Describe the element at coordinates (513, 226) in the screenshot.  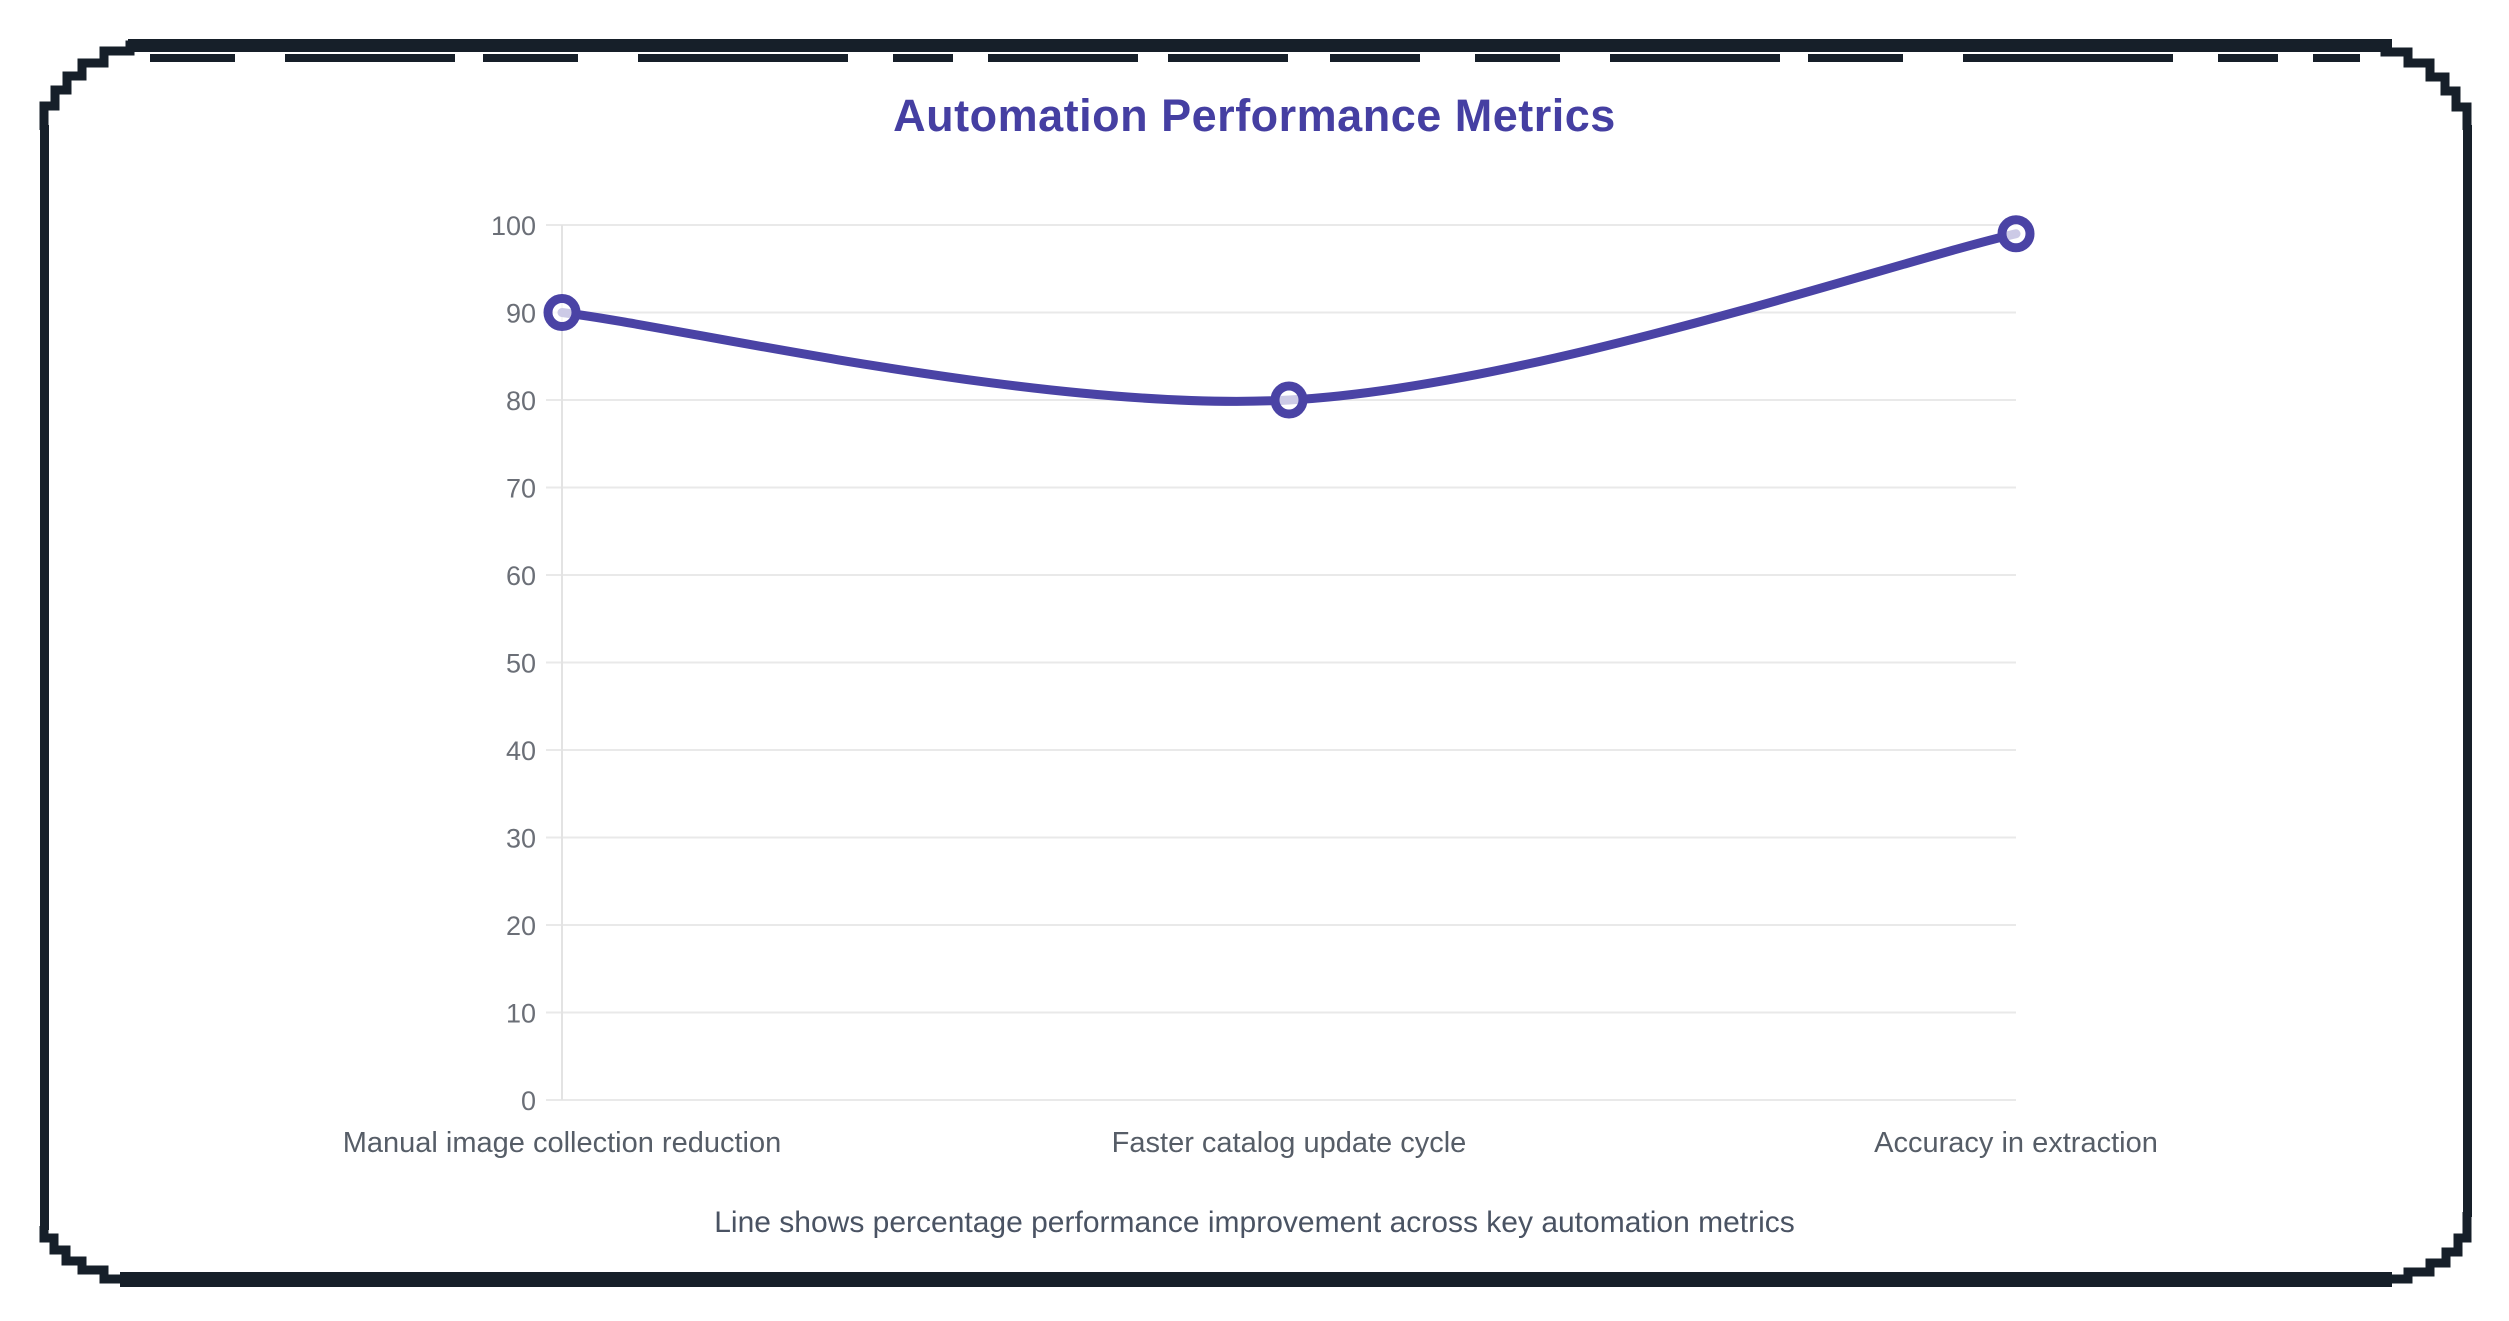
I see `y-tick-label: 100` at that location.